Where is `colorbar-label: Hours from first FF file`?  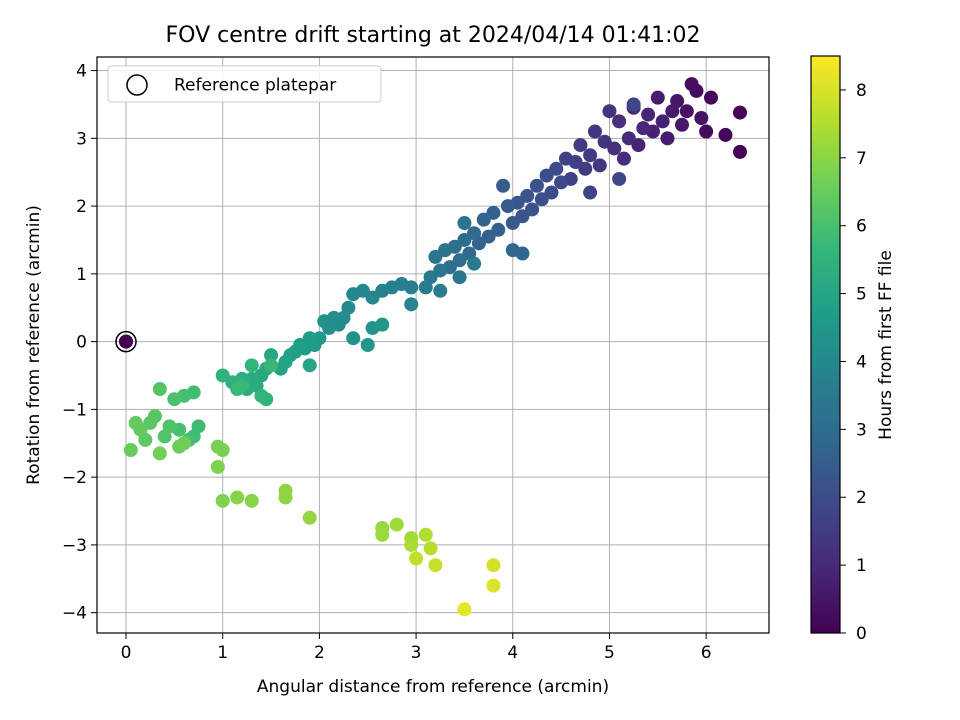
colorbar-label: Hours from first FF file is located at coordinates (886, 345).